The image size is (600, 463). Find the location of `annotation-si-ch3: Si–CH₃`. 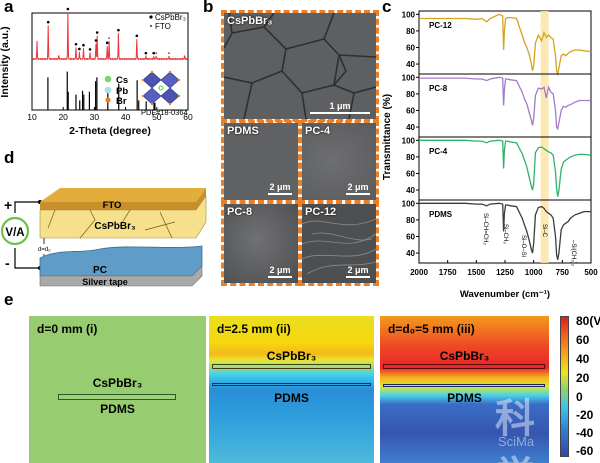

annotation-si-ch3: Si–CH₃ is located at coordinates (505, 234).